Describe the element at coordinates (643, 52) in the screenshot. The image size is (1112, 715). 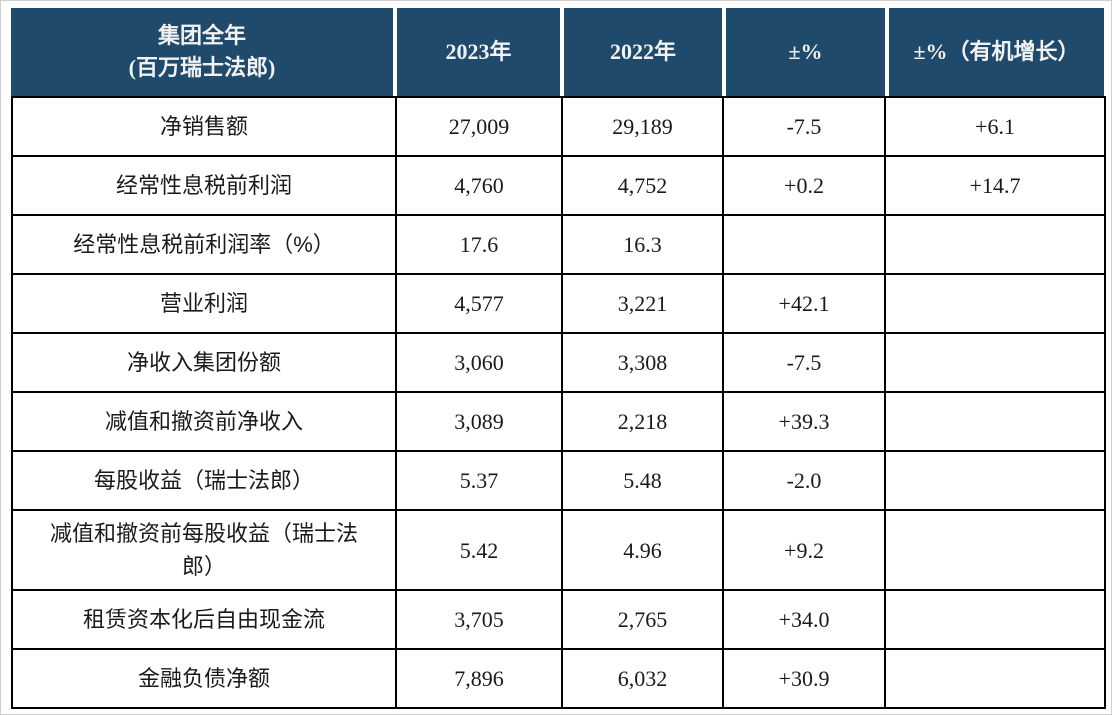
I see `header-2022: 2022年` at that location.